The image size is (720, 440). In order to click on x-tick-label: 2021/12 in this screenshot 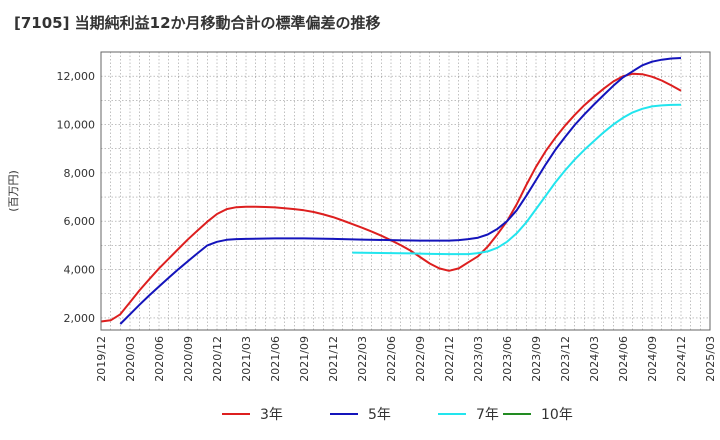, I will do `click(333, 359)`.